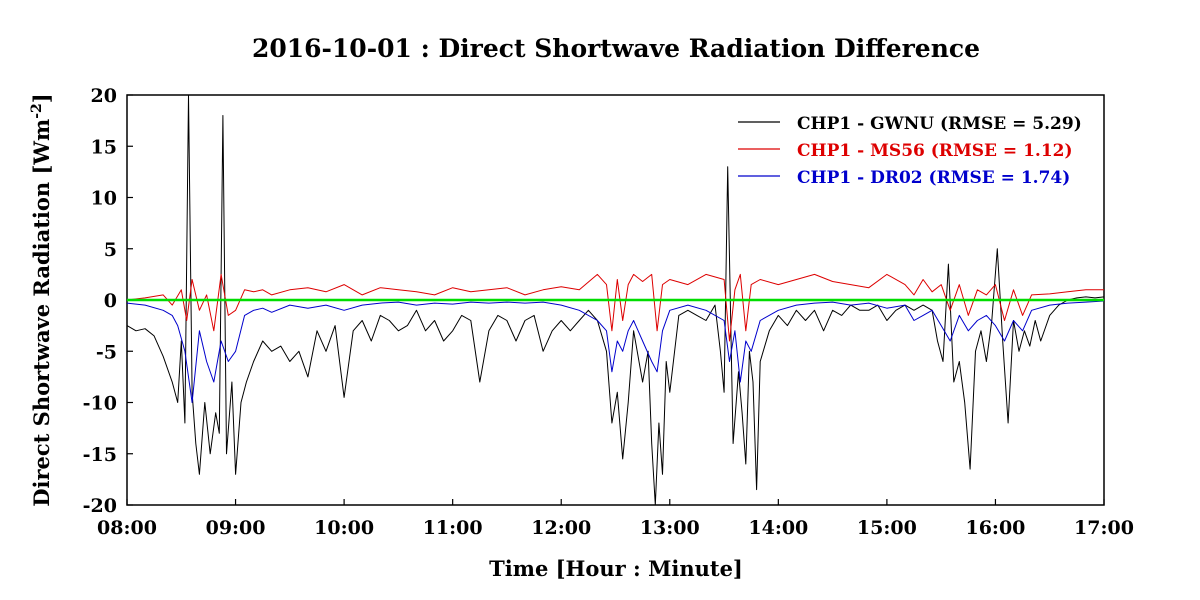  Describe the element at coordinates (37, 111) in the screenshot. I see `y-axis-label-sup: -2` at that location.